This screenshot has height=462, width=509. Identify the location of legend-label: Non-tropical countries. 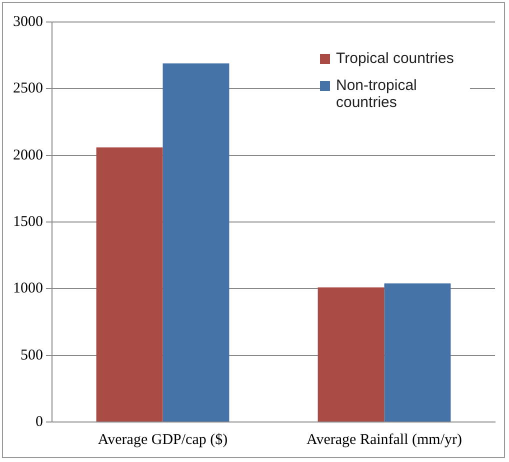
(377, 94).